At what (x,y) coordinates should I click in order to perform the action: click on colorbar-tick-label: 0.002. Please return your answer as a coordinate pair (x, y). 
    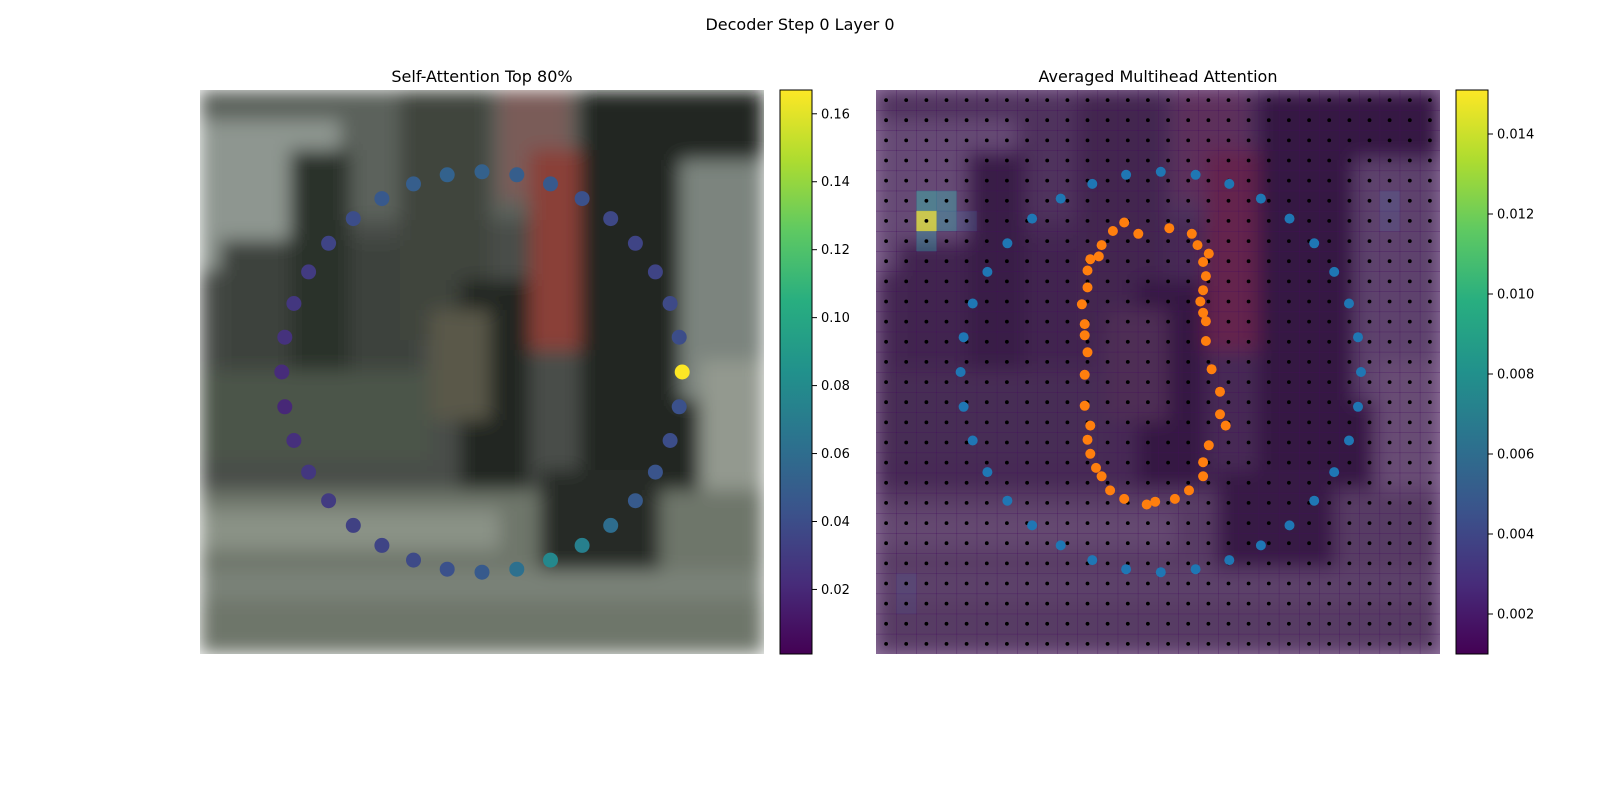
    Looking at the image, I should click on (1515, 615).